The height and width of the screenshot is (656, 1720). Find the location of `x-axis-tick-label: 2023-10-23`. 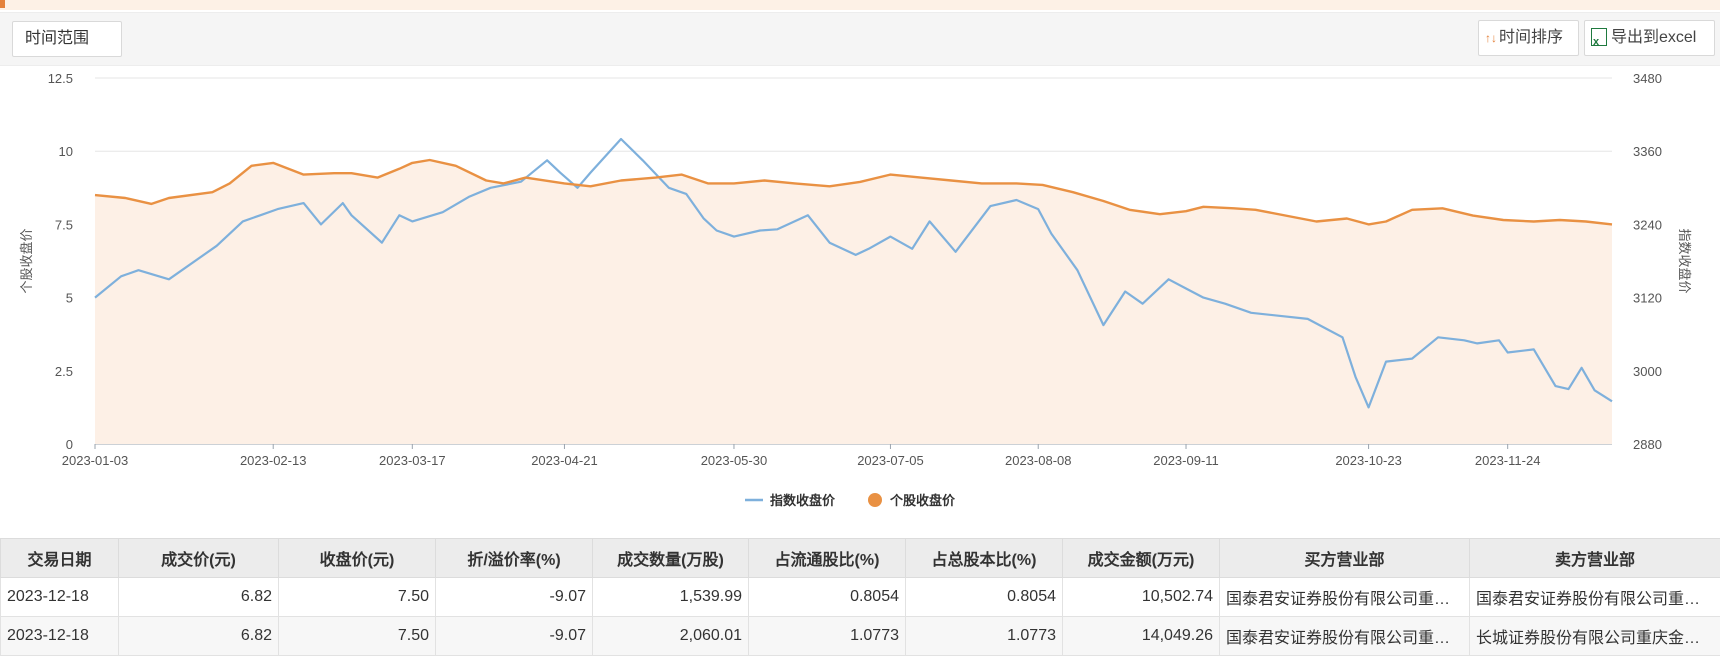

x-axis-tick-label: 2023-10-23 is located at coordinates (1368, 460).